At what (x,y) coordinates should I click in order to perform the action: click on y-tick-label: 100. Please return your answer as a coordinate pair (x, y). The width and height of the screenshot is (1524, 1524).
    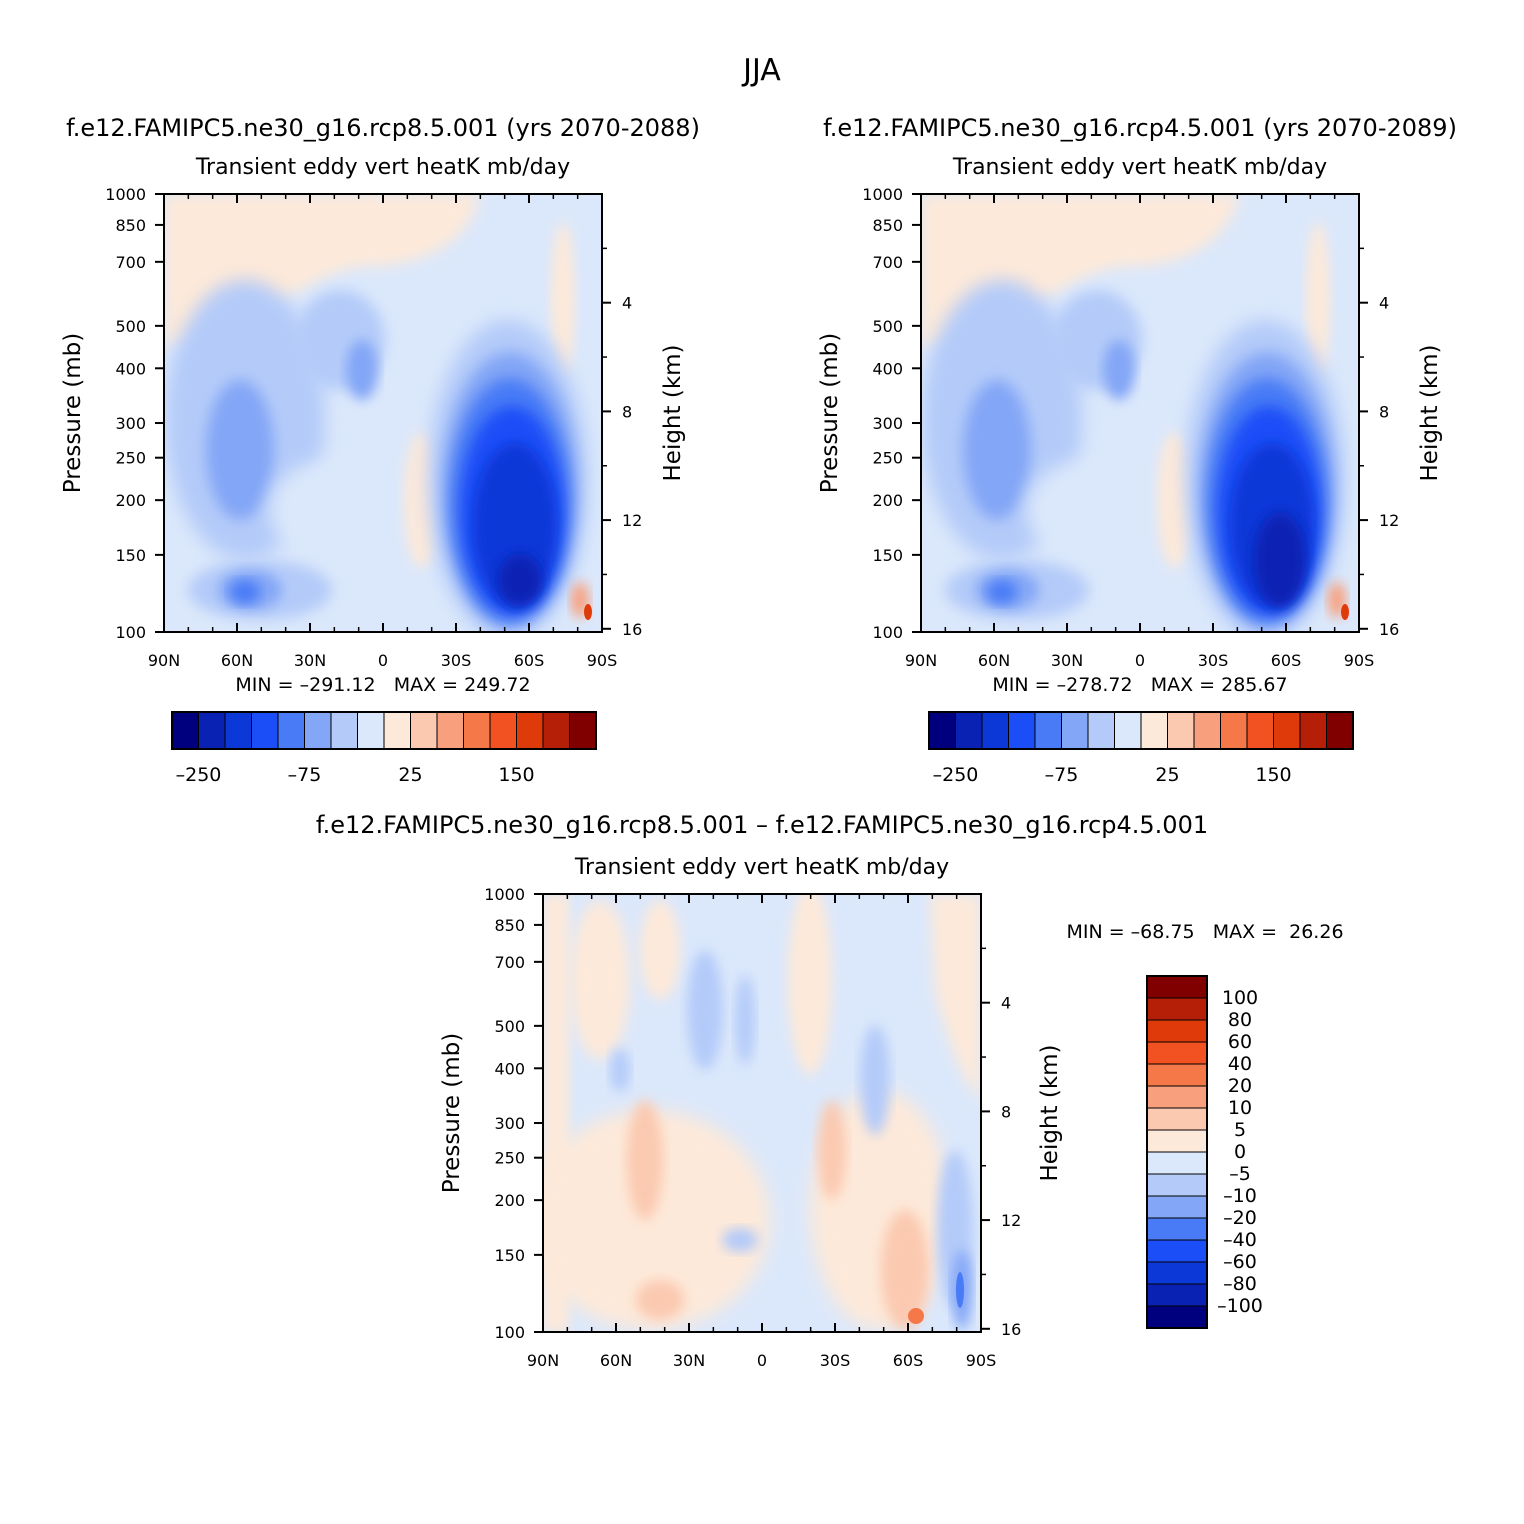
    Looking at the image, I should click on (509, 1332).